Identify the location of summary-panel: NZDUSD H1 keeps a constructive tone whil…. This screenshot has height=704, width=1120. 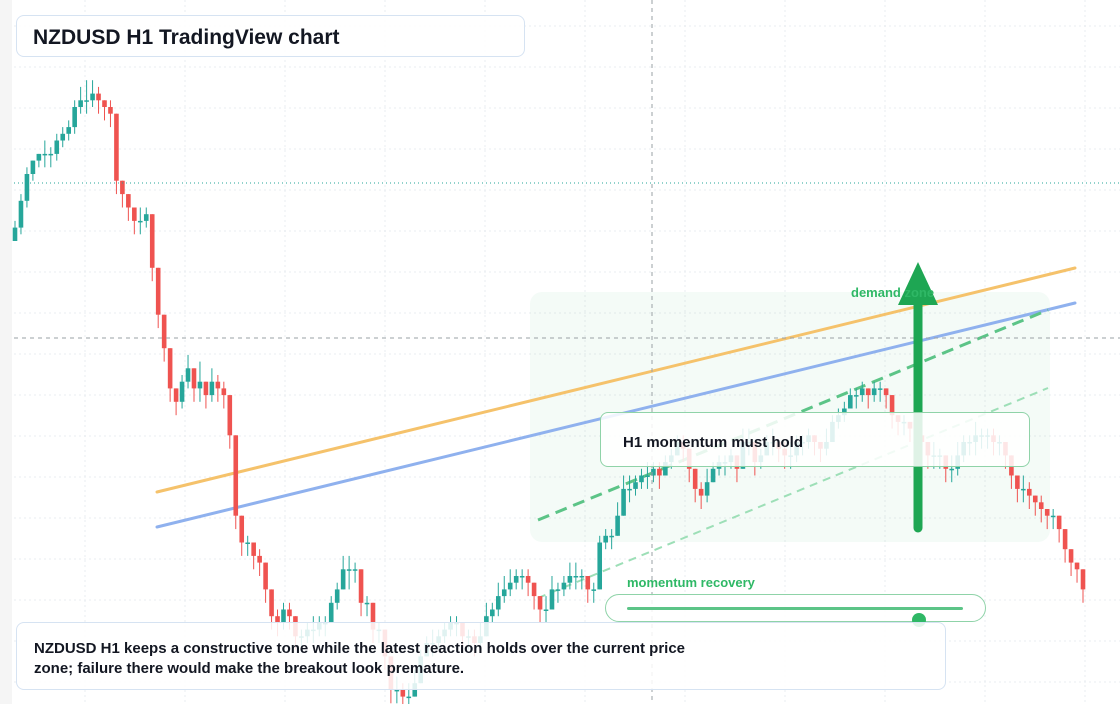
(481, 656).